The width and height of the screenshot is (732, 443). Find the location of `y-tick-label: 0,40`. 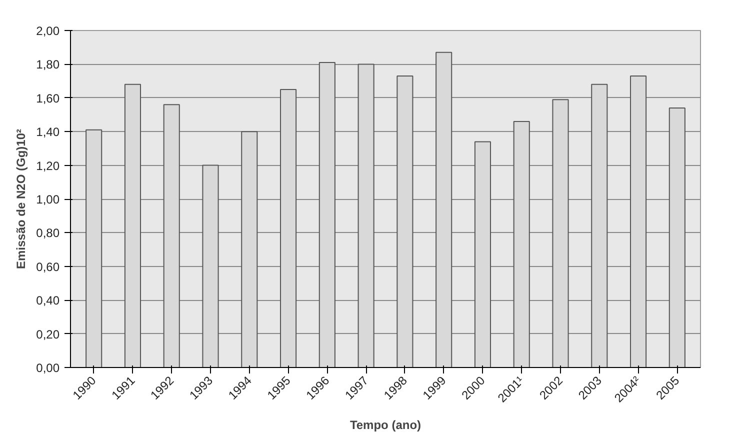

y-tick-label: 0,40 is located at coordinates (48, 301).